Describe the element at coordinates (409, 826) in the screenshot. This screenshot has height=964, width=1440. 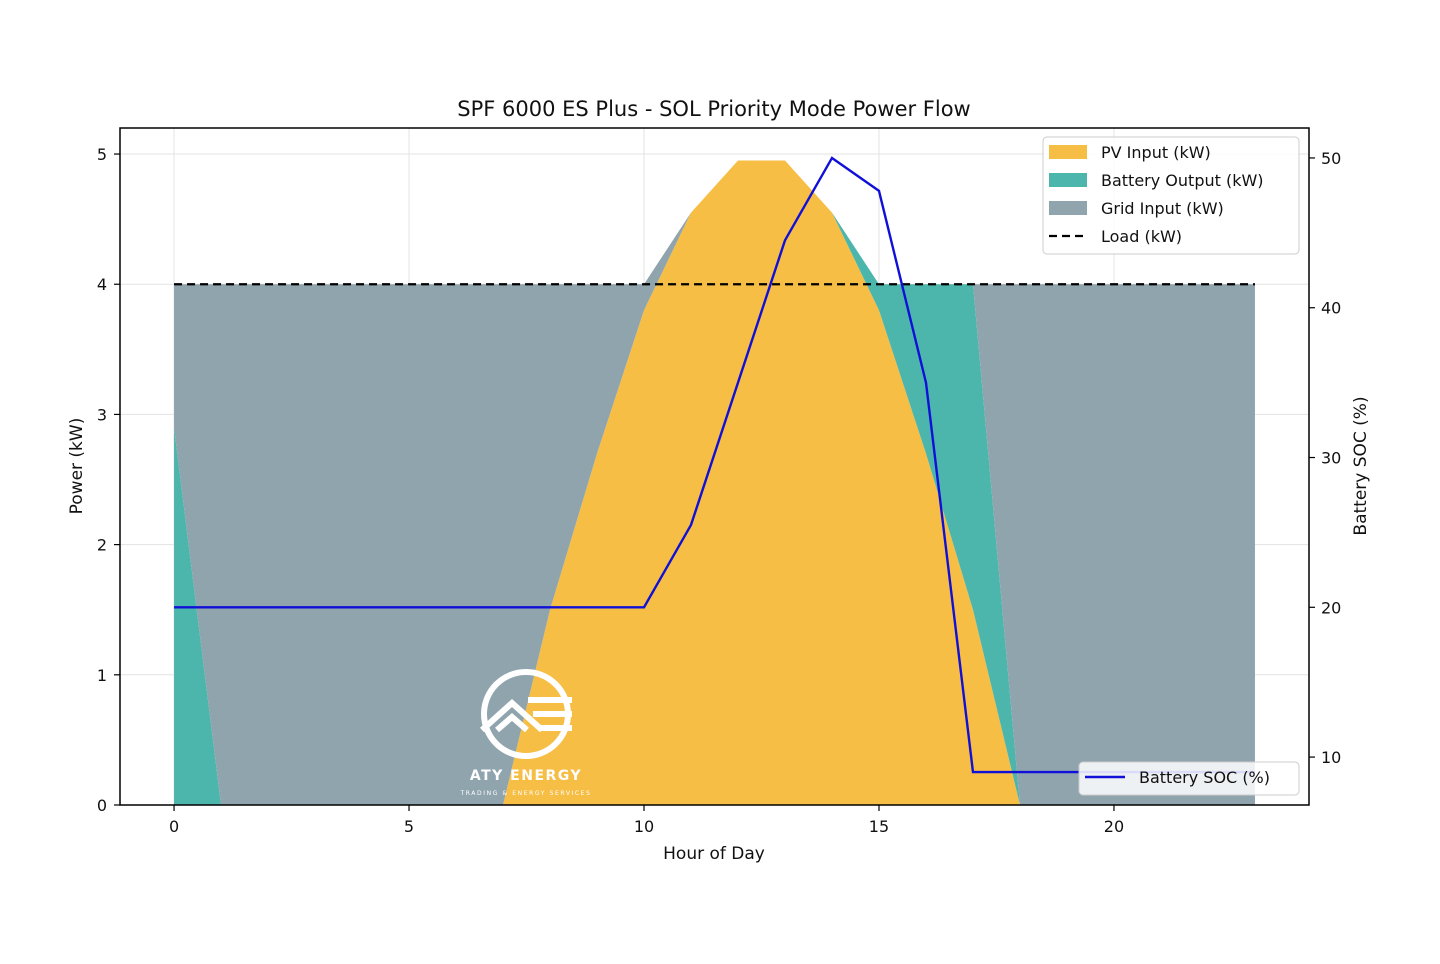
I see `x-tick-label: 5` at that location.